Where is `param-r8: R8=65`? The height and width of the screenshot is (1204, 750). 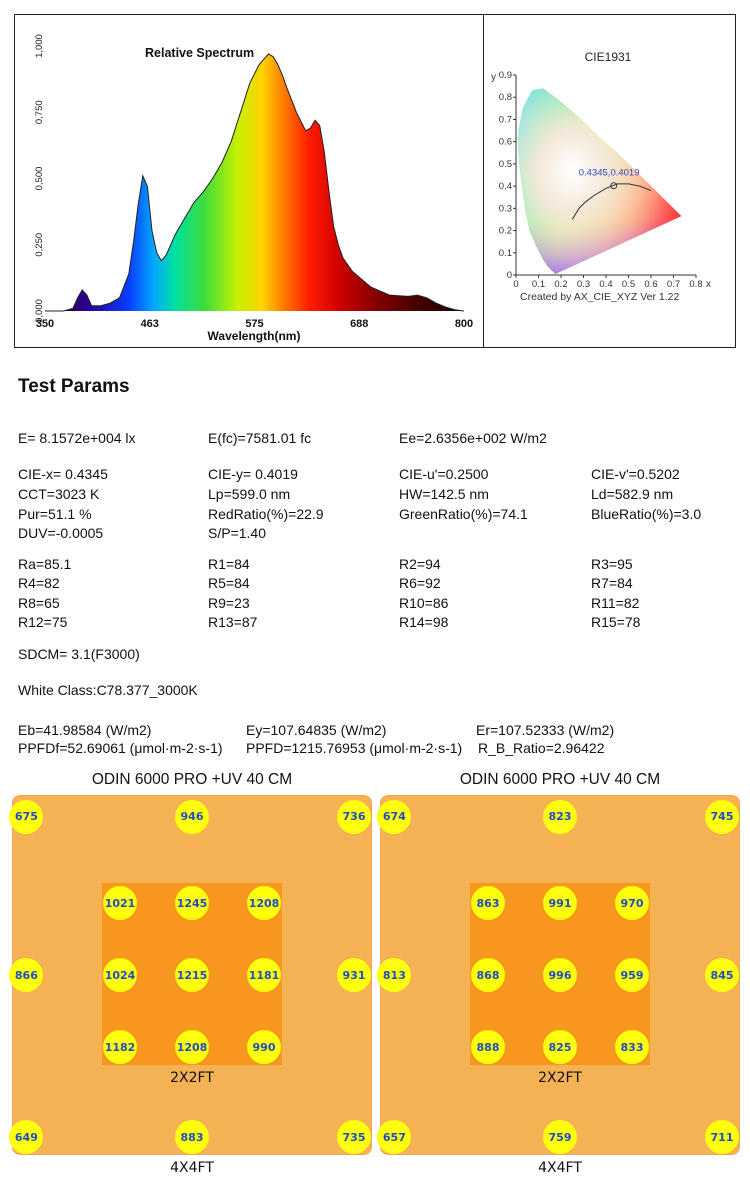 param-r8: R8=65 is located at coordinates (39, 603).